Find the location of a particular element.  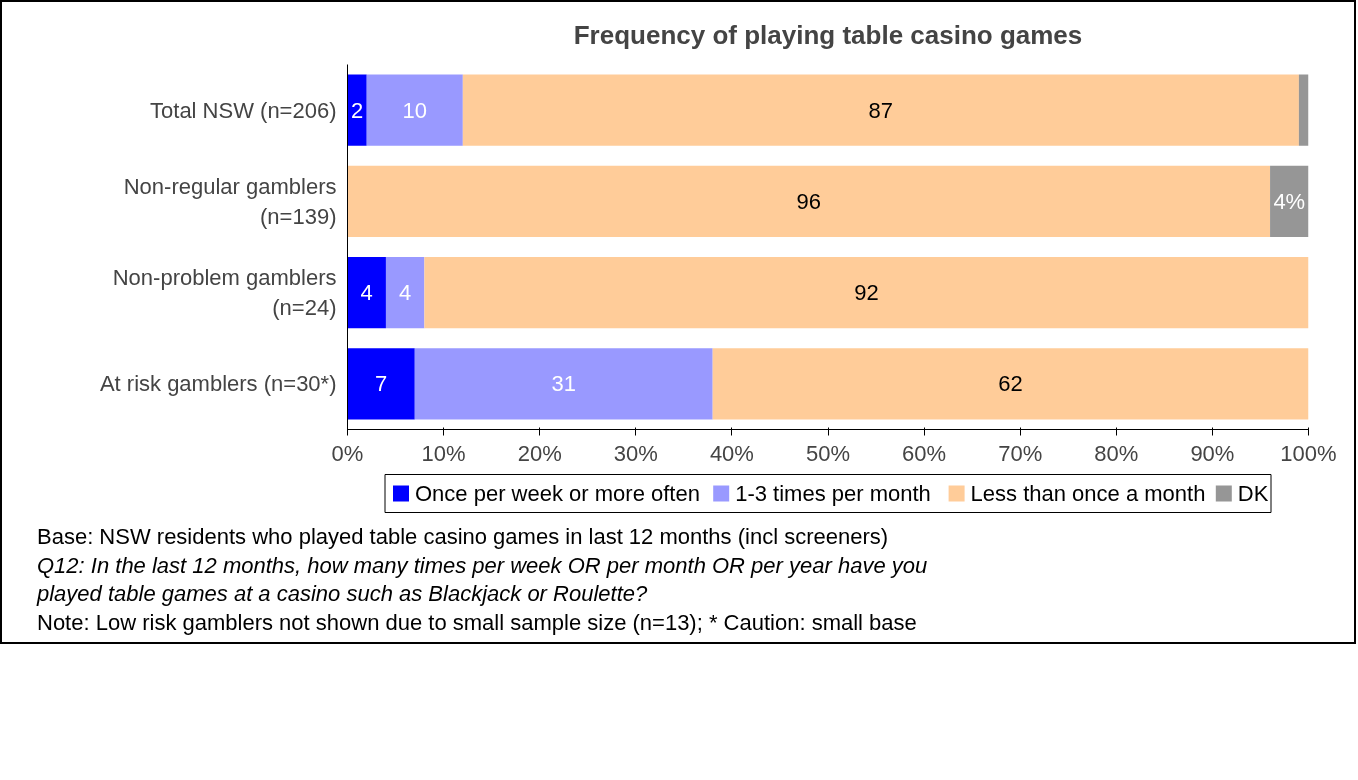

y-tick-label: Non-regular gamblers (n=139) is located at coordinates (230, 201).